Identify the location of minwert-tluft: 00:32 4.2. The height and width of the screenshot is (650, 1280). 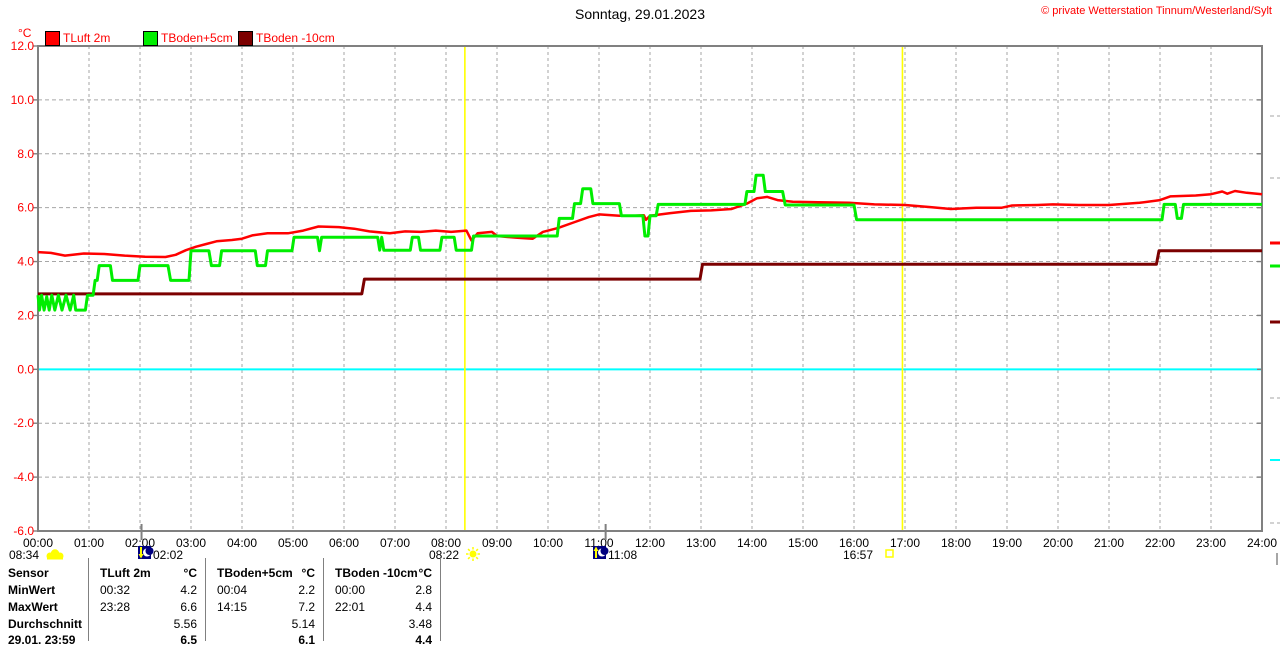
(148, 590).